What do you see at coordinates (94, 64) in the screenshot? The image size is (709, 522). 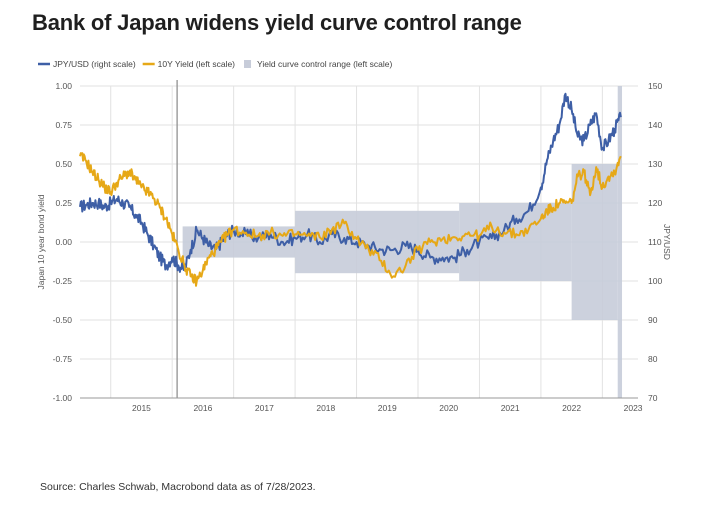 I see `legend-label-0: JPY/USD (right scale)` at bounding box center [94, 64].